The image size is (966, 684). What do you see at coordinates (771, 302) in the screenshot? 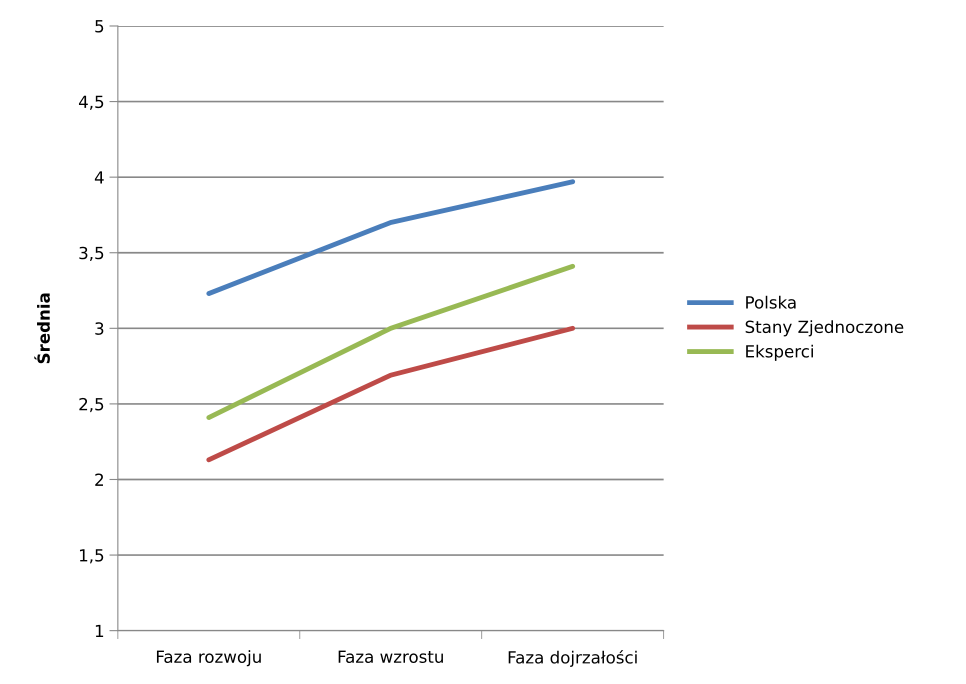
I see `legend-label: Polska` at bounding box center [771, 302].